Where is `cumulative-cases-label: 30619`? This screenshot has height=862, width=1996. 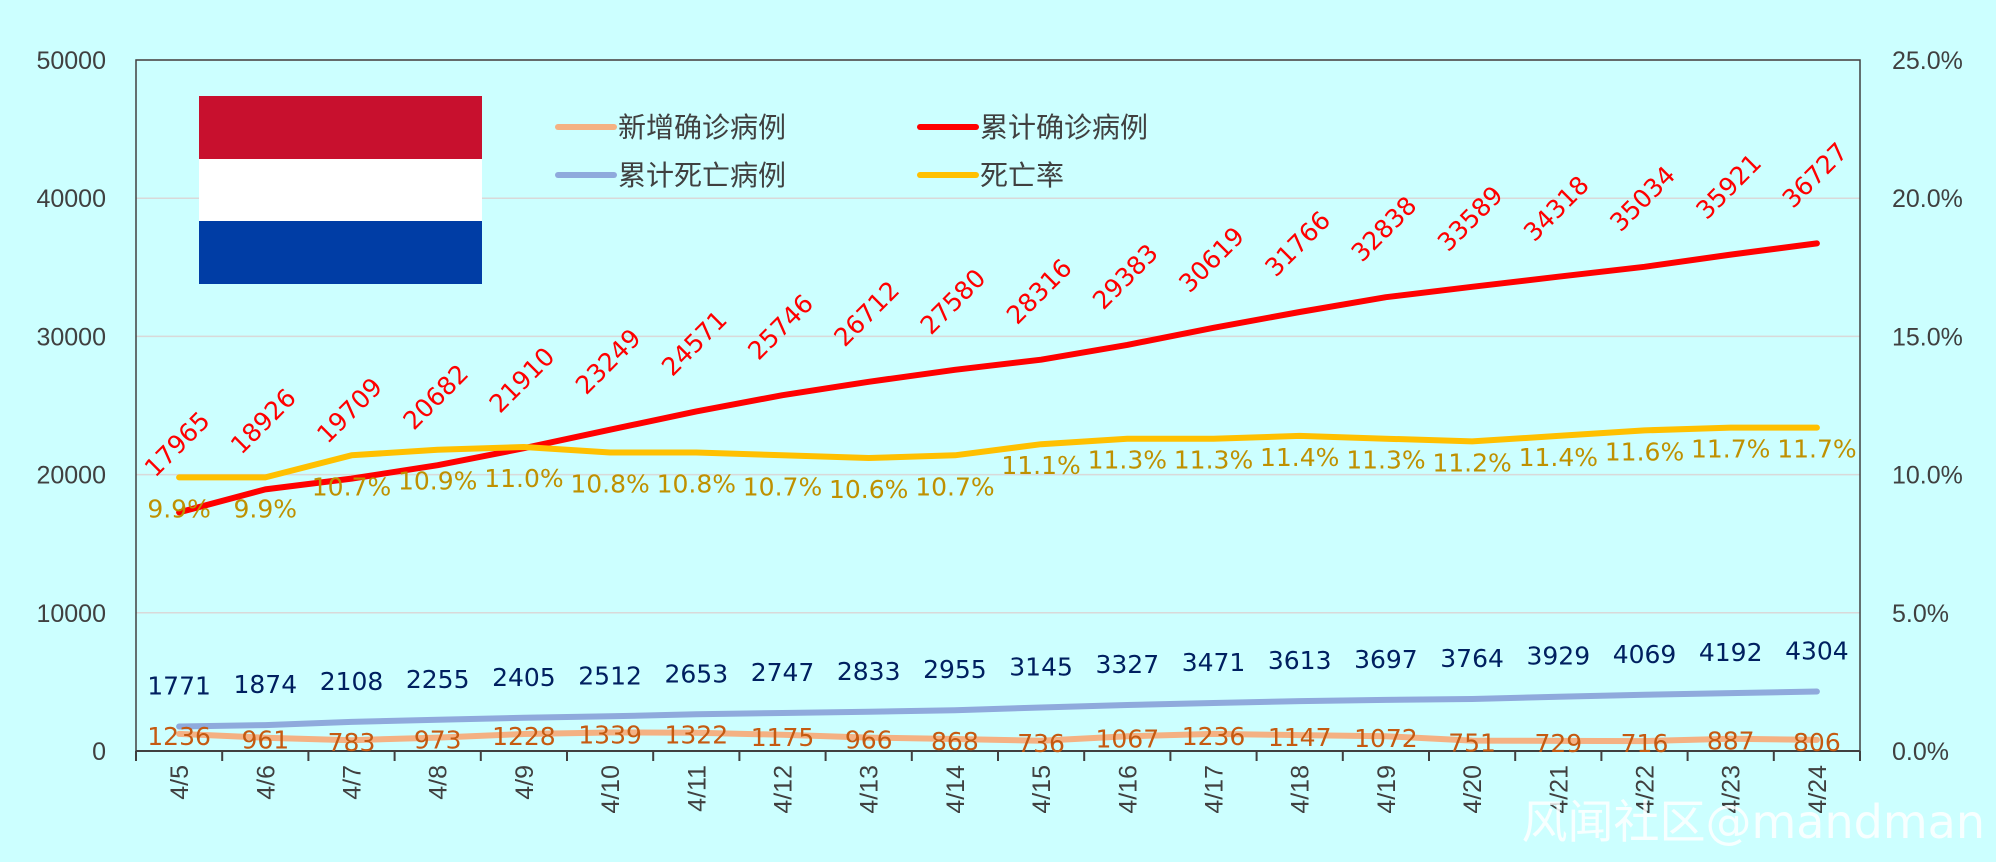
cumulative-cases-label: 30619 is located at coordinates (1211, 259).